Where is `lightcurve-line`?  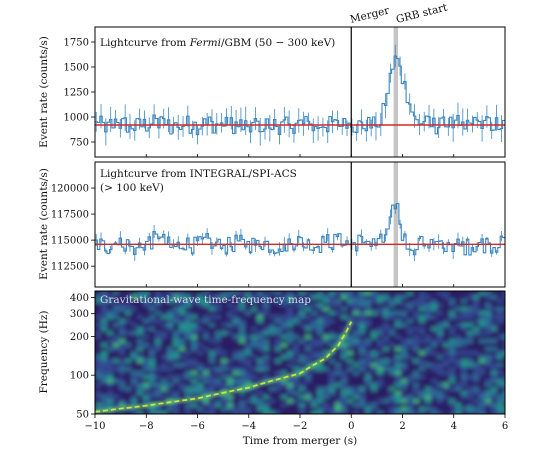
lightcurve-line is located at coordinates (300, 95).